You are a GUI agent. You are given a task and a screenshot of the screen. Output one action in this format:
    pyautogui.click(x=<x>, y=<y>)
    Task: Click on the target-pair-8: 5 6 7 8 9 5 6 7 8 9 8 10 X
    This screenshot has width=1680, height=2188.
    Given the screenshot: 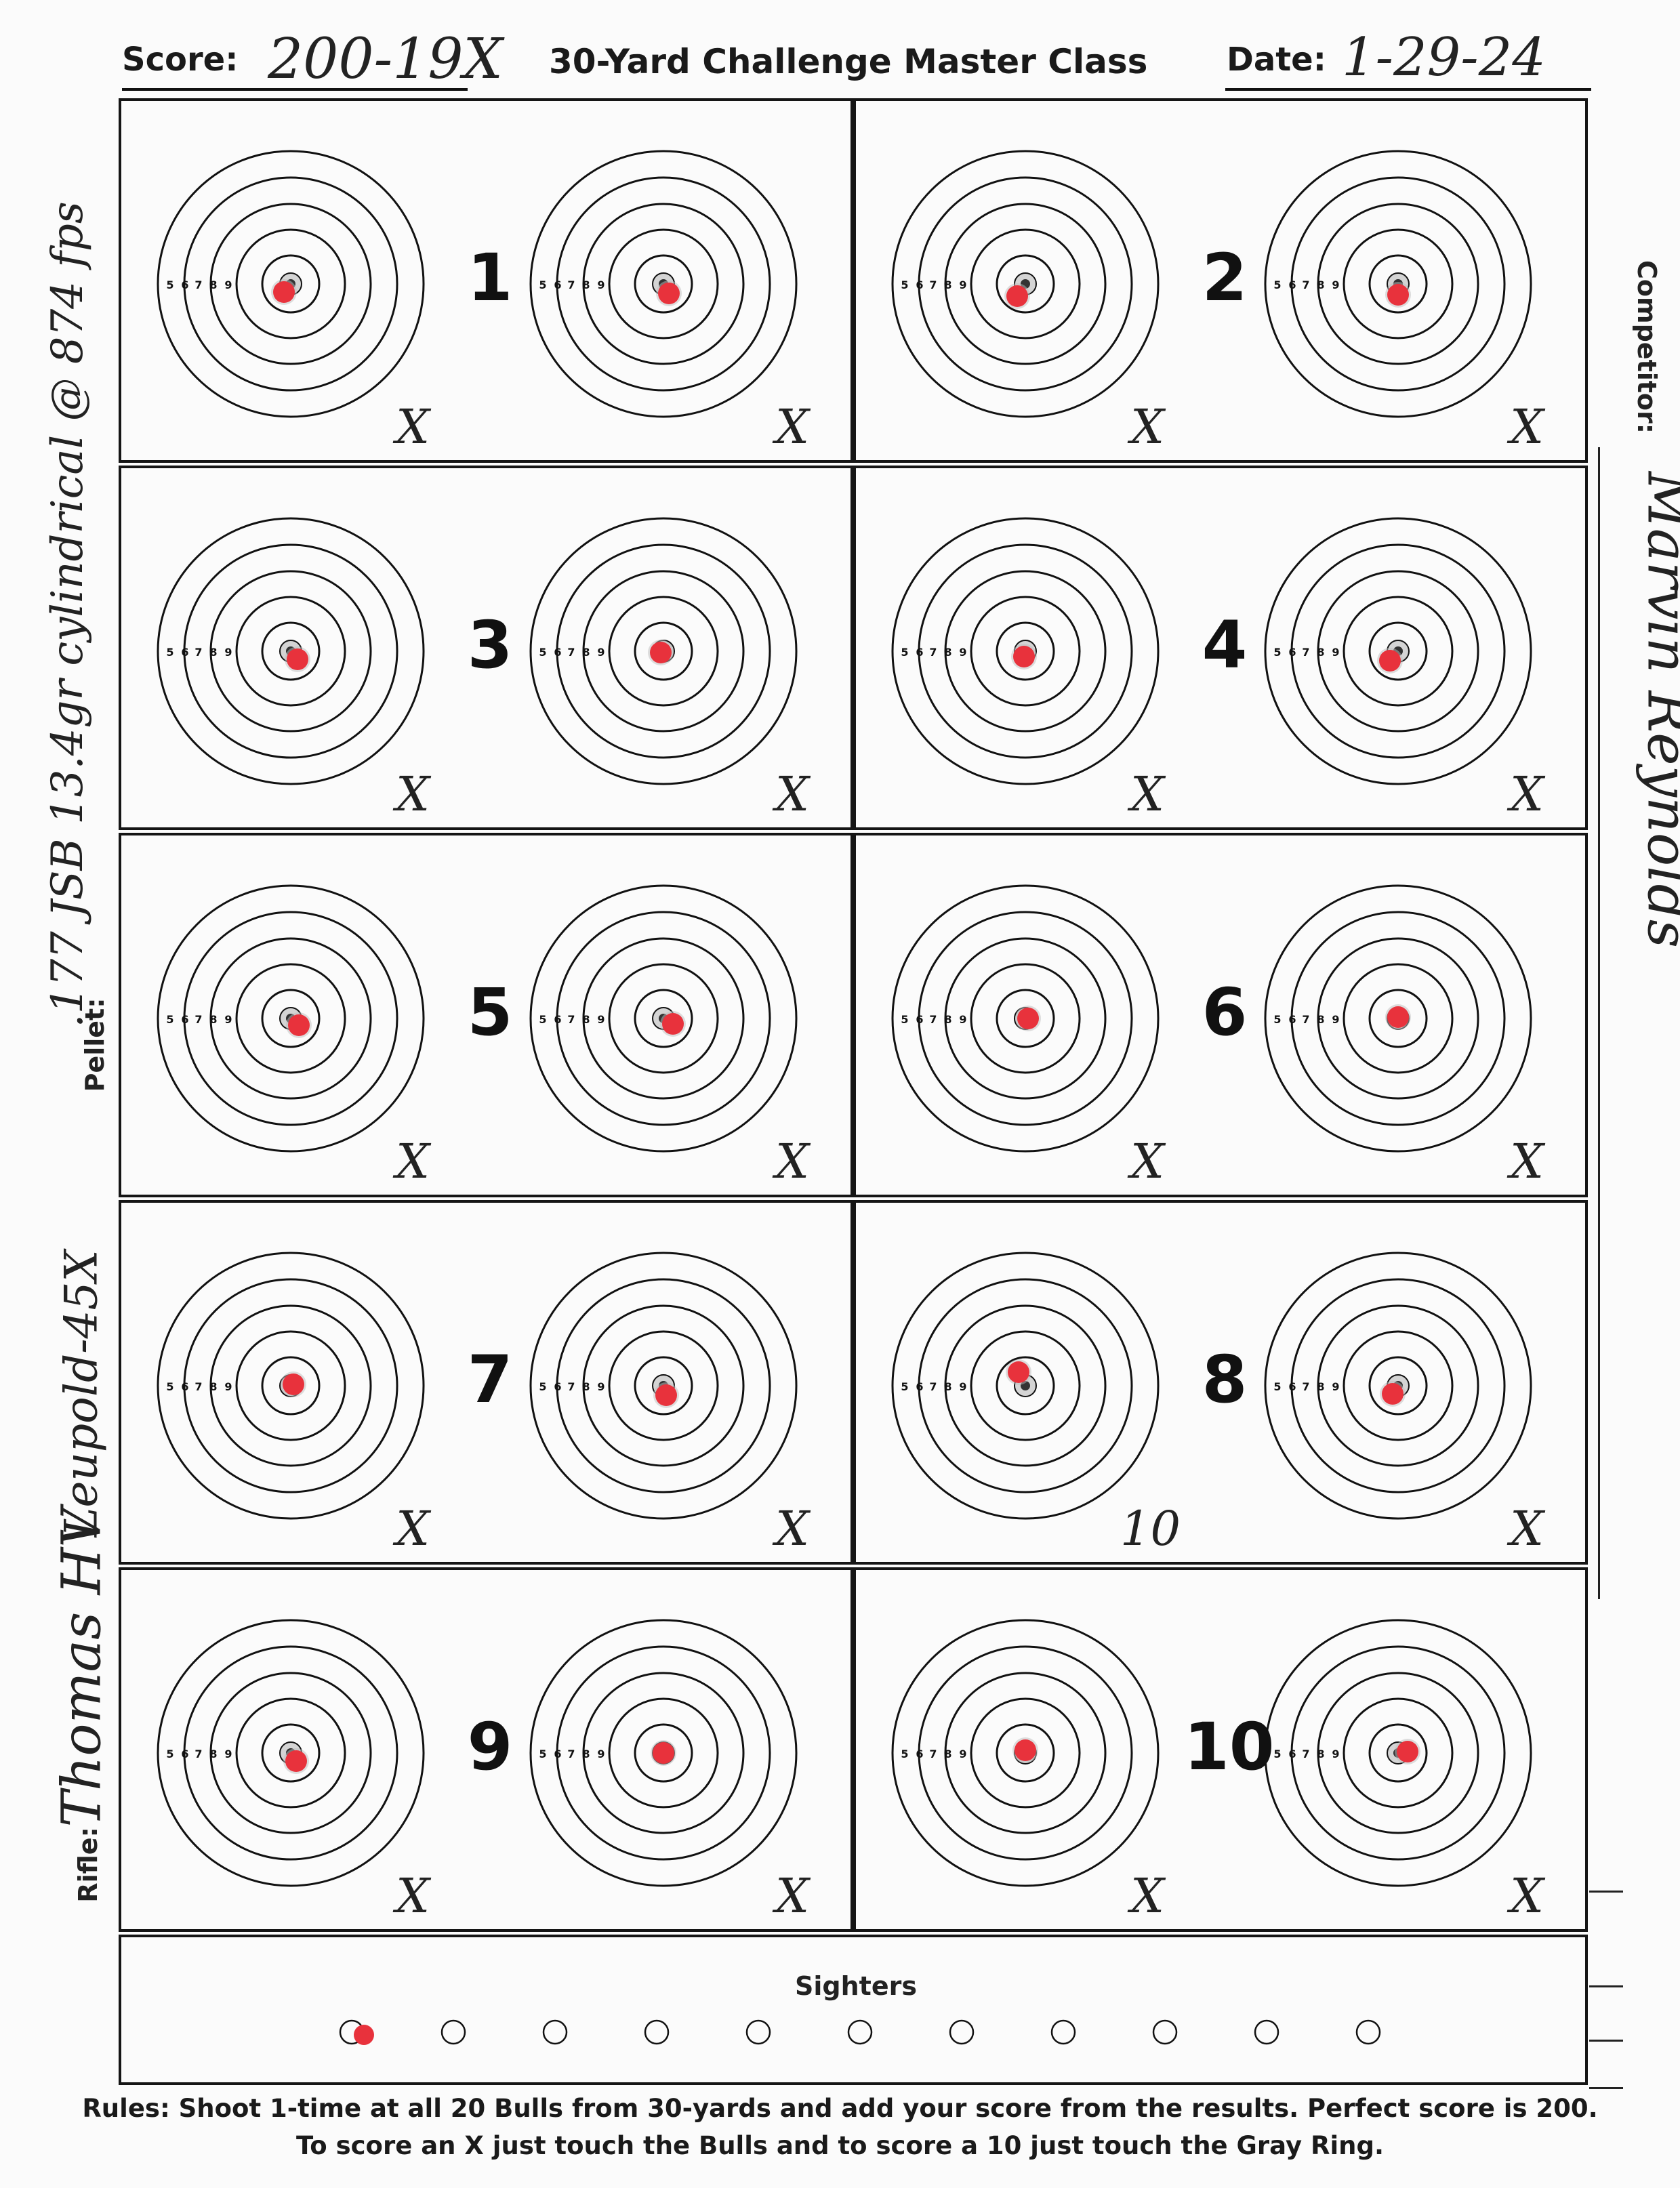 What is the action you would take?
    pyautogui.click(x=1220, y=1382)
    